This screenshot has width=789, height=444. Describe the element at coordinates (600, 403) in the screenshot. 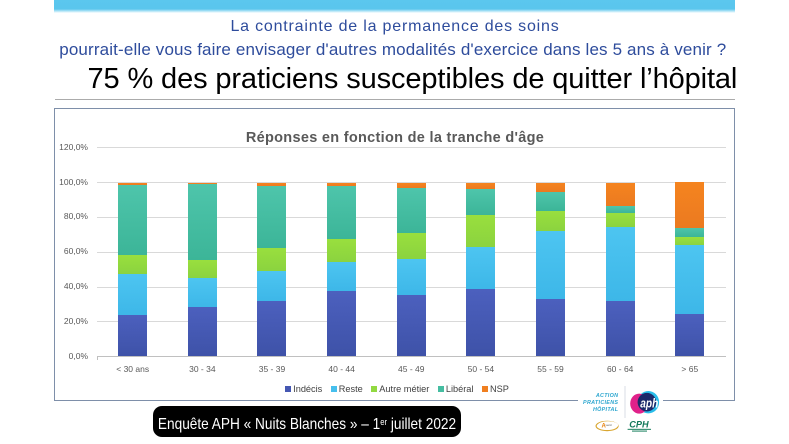

I see `svg-text: PRATICIENS` at that location.